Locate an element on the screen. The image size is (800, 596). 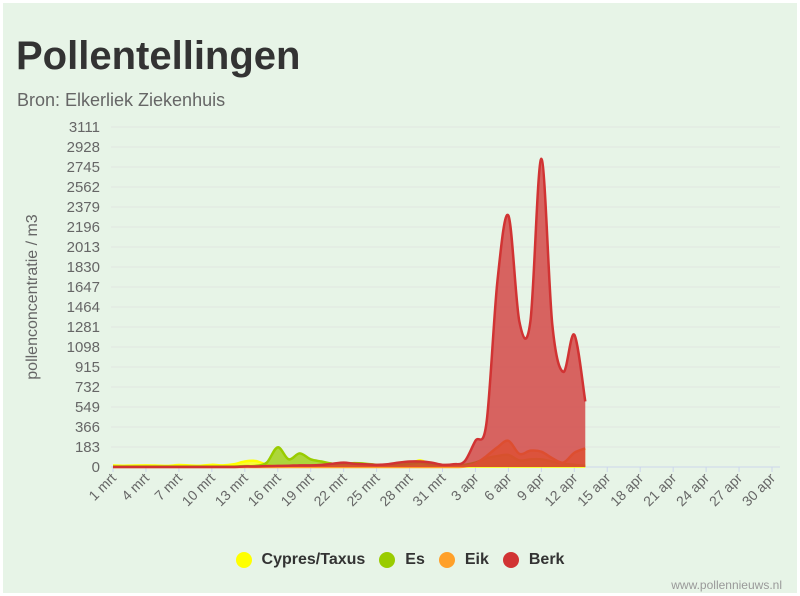
y-tick-label: 2928 is located at coordinates (83, 147).